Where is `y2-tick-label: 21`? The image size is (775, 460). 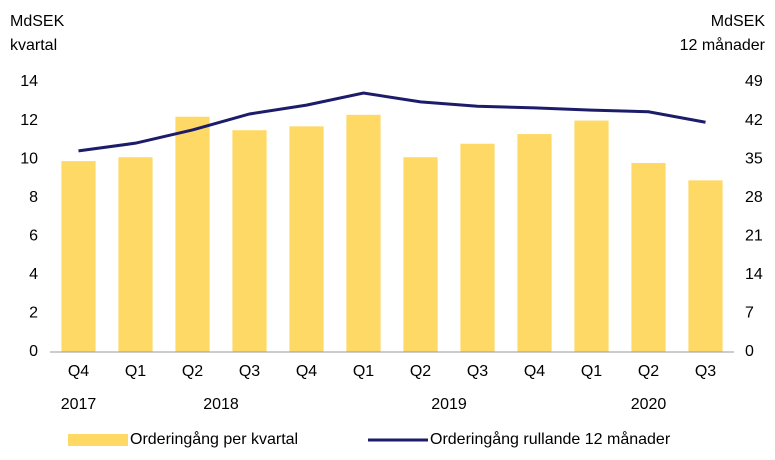
y2-tick-label: 21 is located at coordinates (754, 236).